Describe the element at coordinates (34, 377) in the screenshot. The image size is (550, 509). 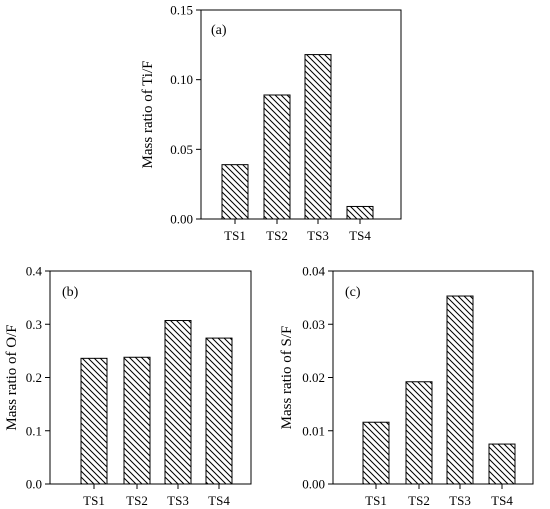
I see `y-tick-label: 0.2` at that location.